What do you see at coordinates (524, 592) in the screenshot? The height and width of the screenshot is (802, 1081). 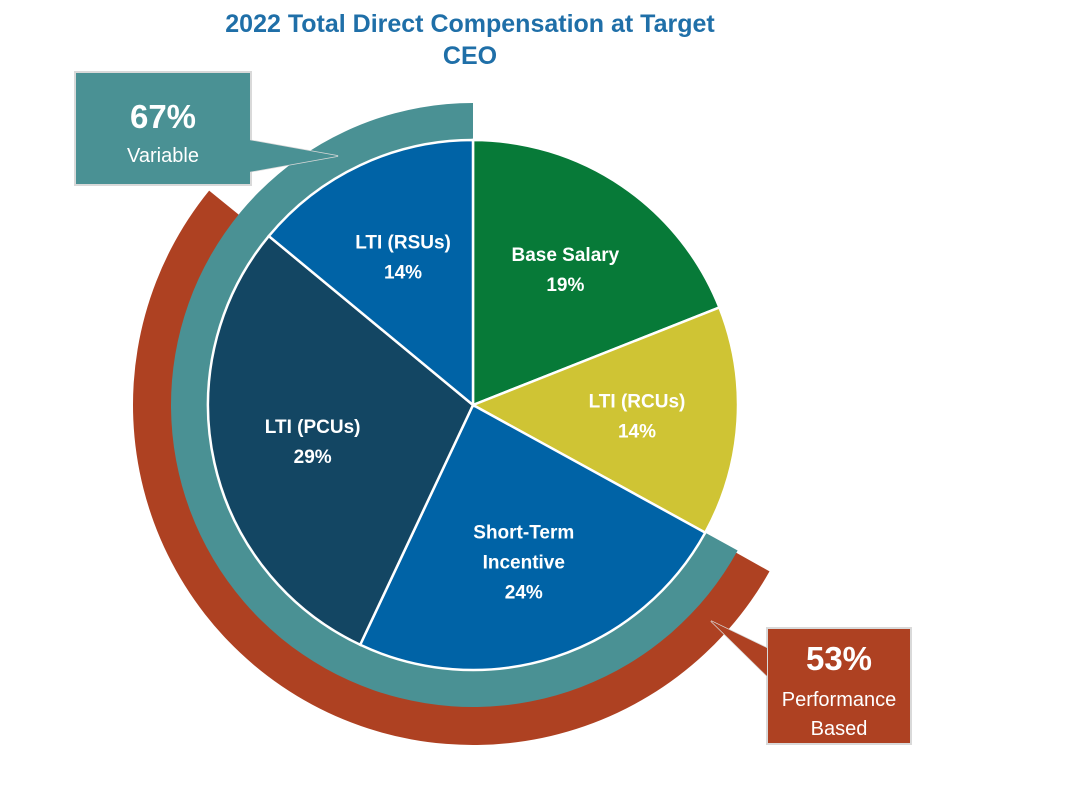 I see `slice-value-label: 24%` at bounding box center [524, 592].